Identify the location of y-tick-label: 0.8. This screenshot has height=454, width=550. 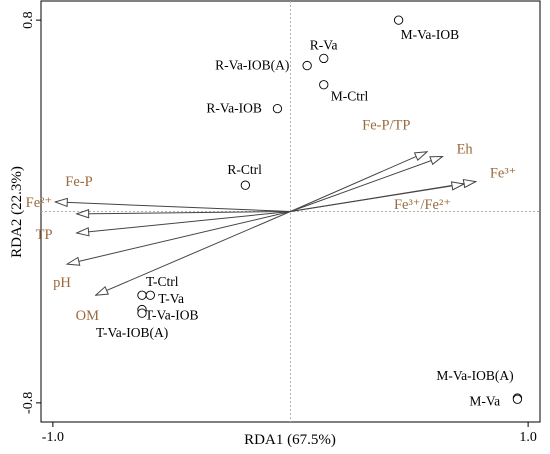
(28, 20).